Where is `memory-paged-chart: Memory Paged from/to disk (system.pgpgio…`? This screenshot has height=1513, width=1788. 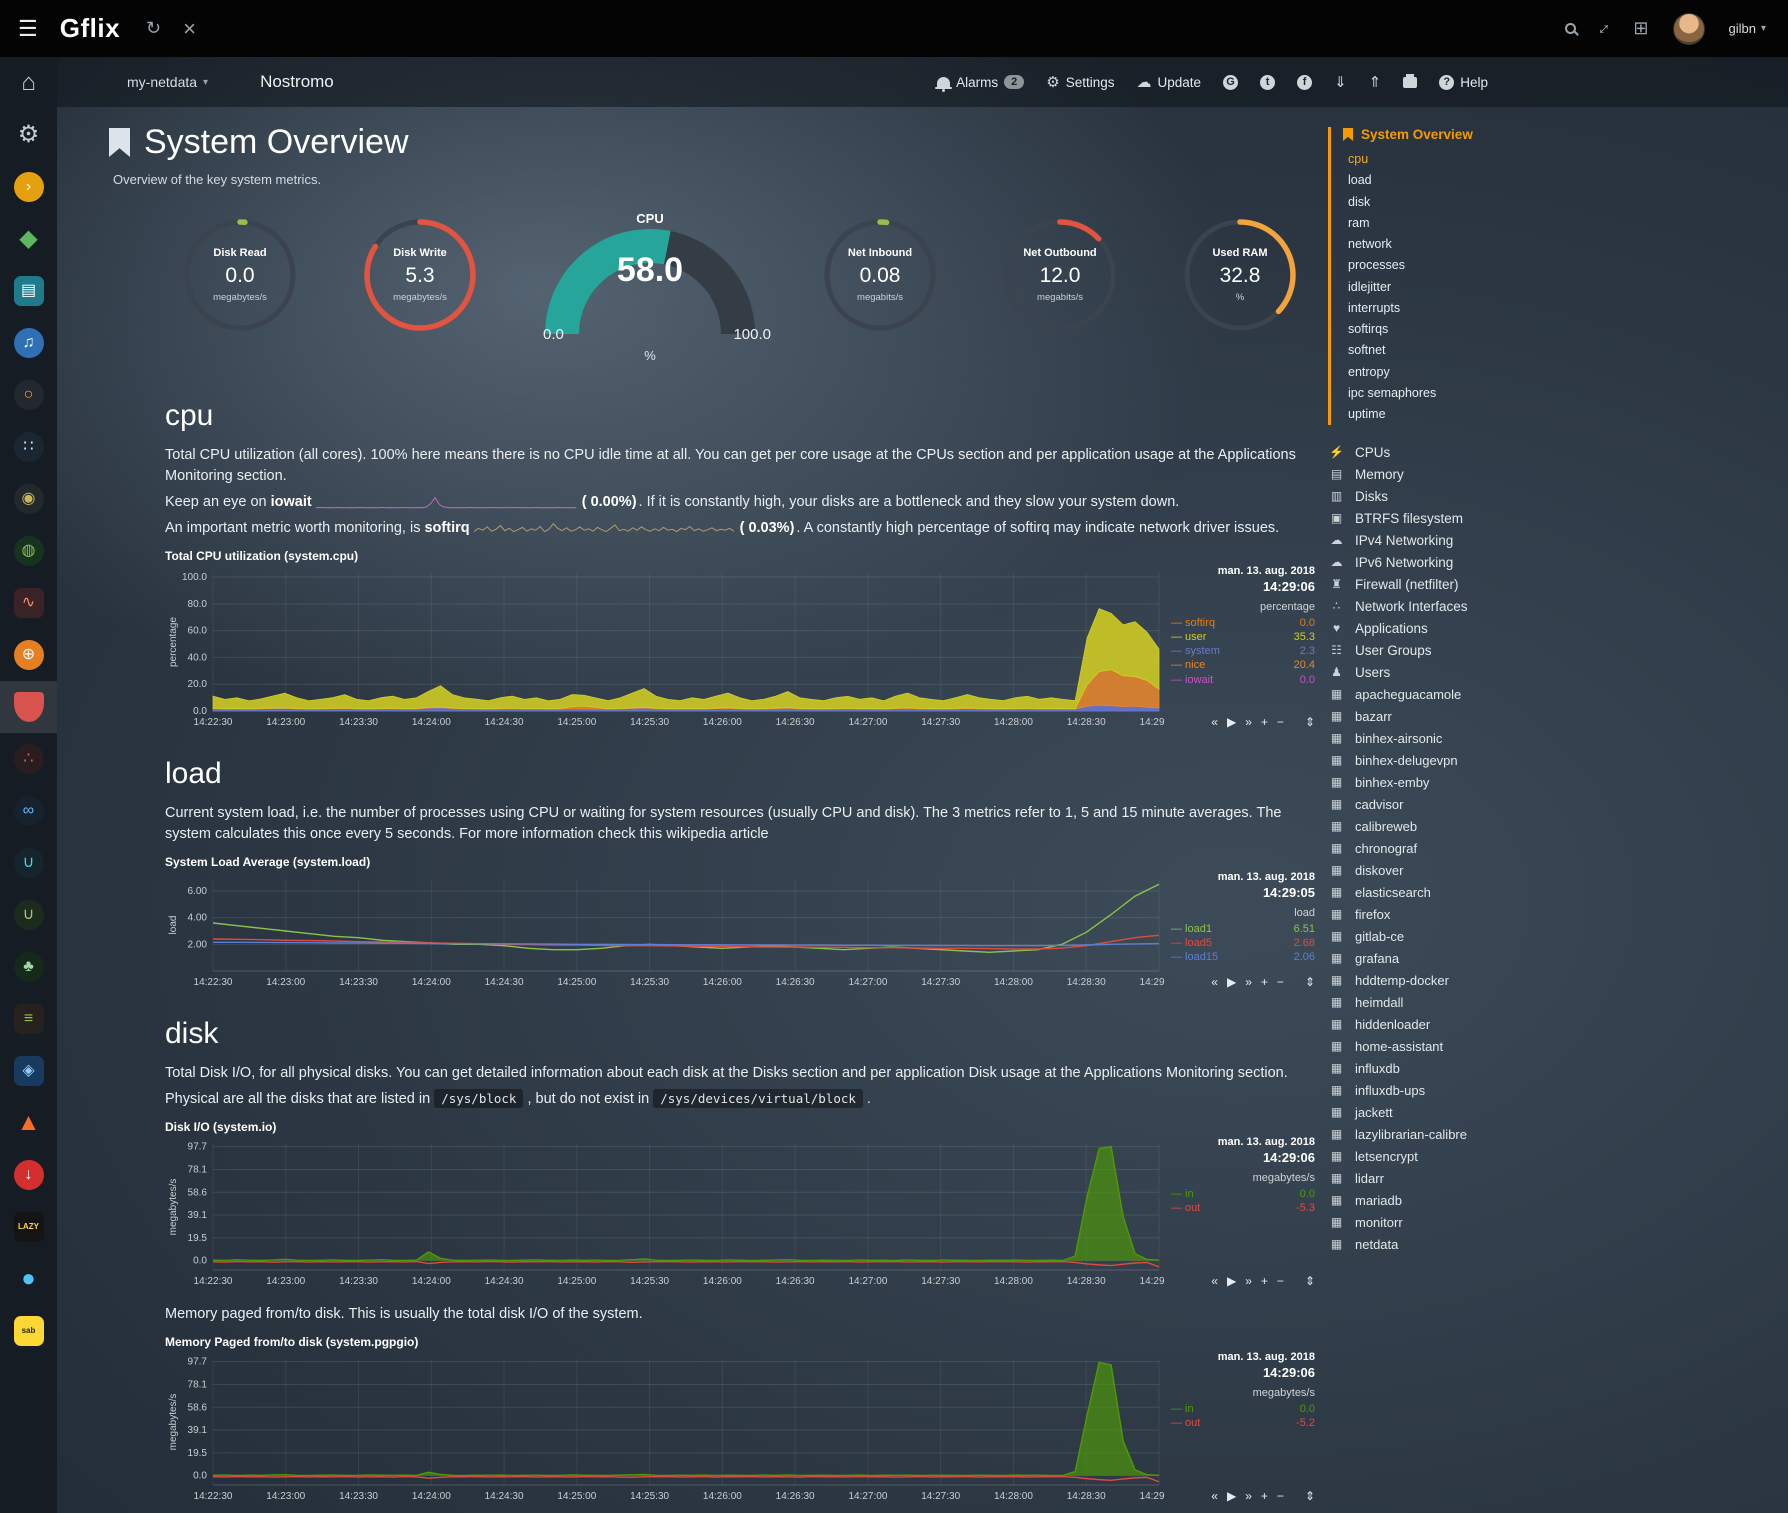 memory-paged-chart: Memory Paged from/to disk (system.pgpgio… is located at coordinates (744, 1420).